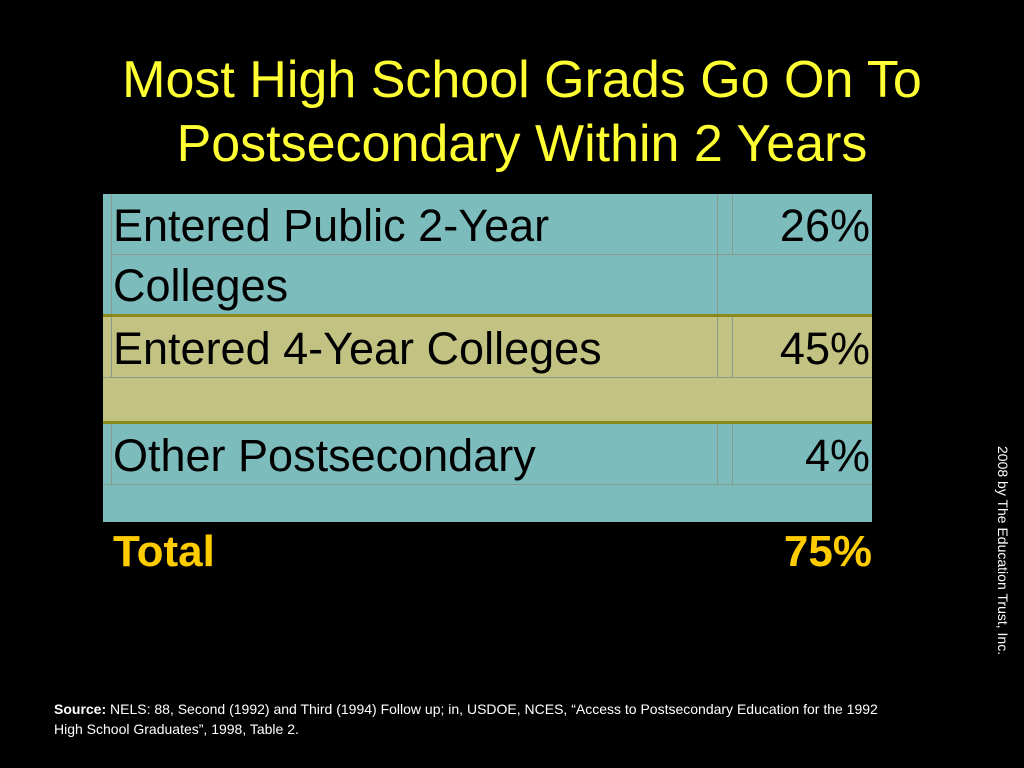 The width and height of the screenshot is (1024, 768). What do you see at coordinates (201, 285) in the screenshot?
I see `row-label-line-2: Colleges` at bounding box center [201, 285].